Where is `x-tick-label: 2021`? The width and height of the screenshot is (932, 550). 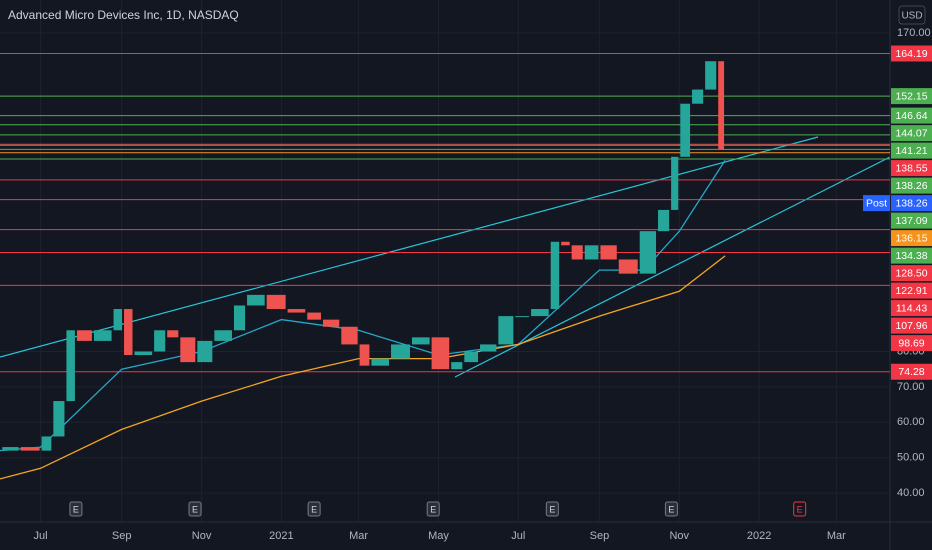 x-tick-label: 2021 is located at coordinates (281, 536).